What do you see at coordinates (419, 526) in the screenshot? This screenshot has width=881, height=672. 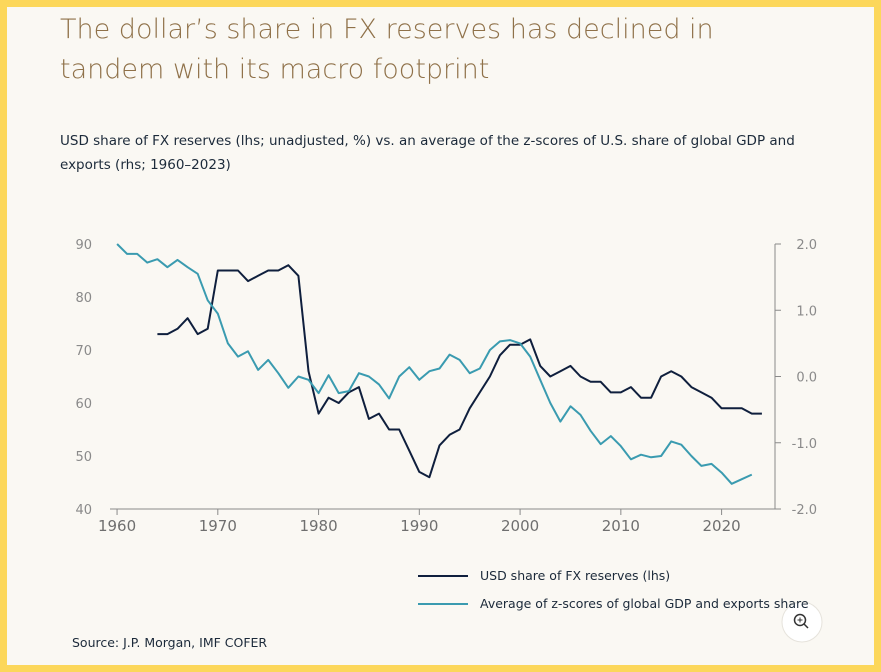 I see `x-tick-label: 1990` at bounding box center [419, 526].